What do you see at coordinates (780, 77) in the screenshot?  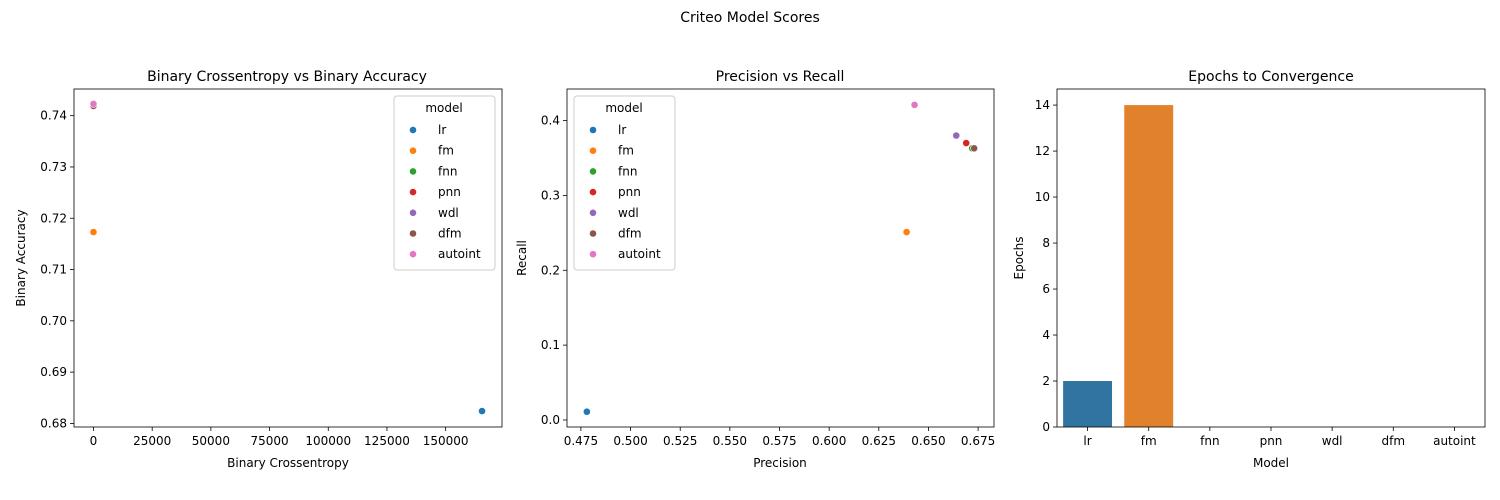 I see `panel-2-title: Precision vs Recall` at bounding box center [780, 77].